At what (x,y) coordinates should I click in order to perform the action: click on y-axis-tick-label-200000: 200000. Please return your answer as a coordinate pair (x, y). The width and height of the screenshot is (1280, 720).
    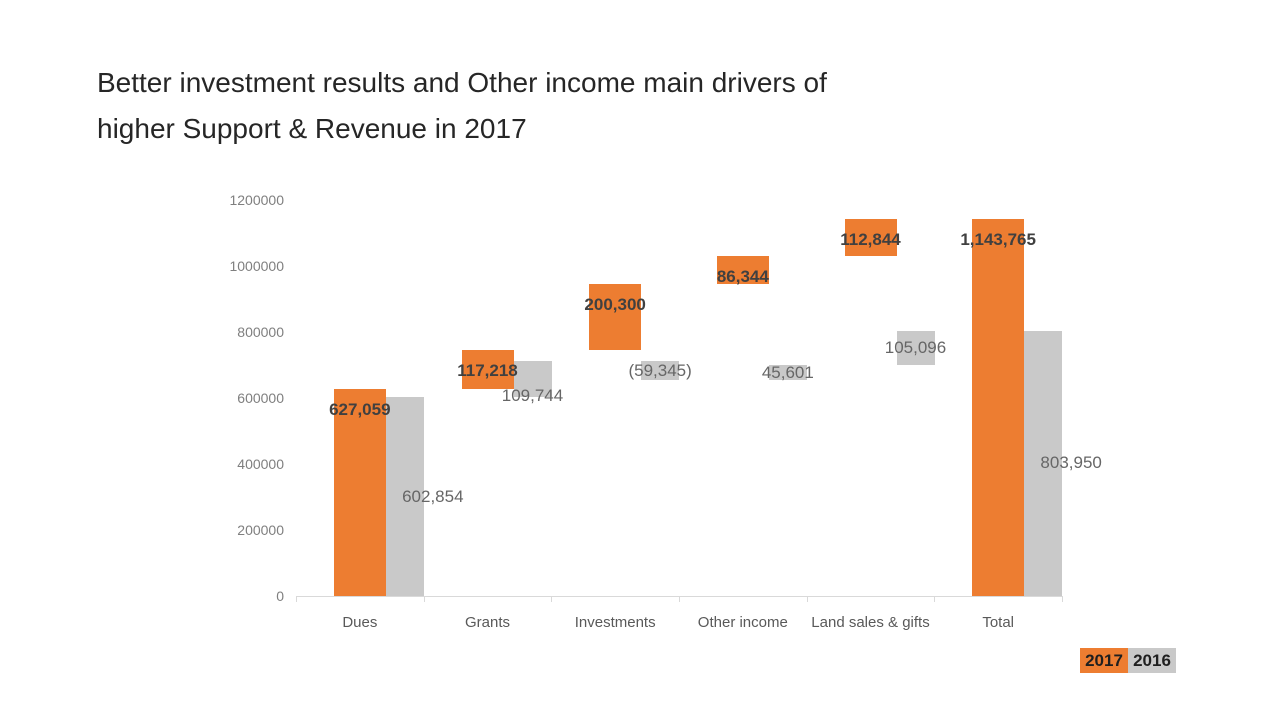
    Looking at the image, I should click on (260, 530).